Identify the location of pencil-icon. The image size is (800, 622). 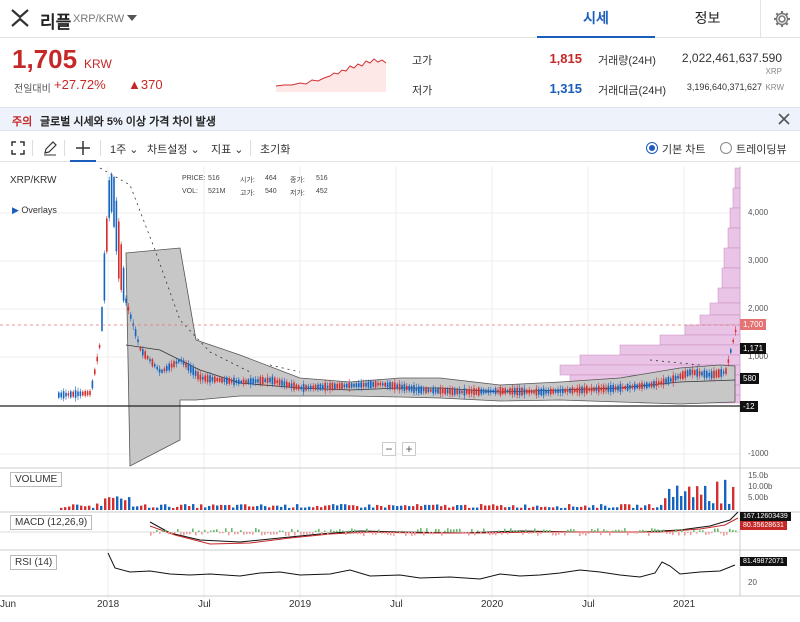
(50, 148).